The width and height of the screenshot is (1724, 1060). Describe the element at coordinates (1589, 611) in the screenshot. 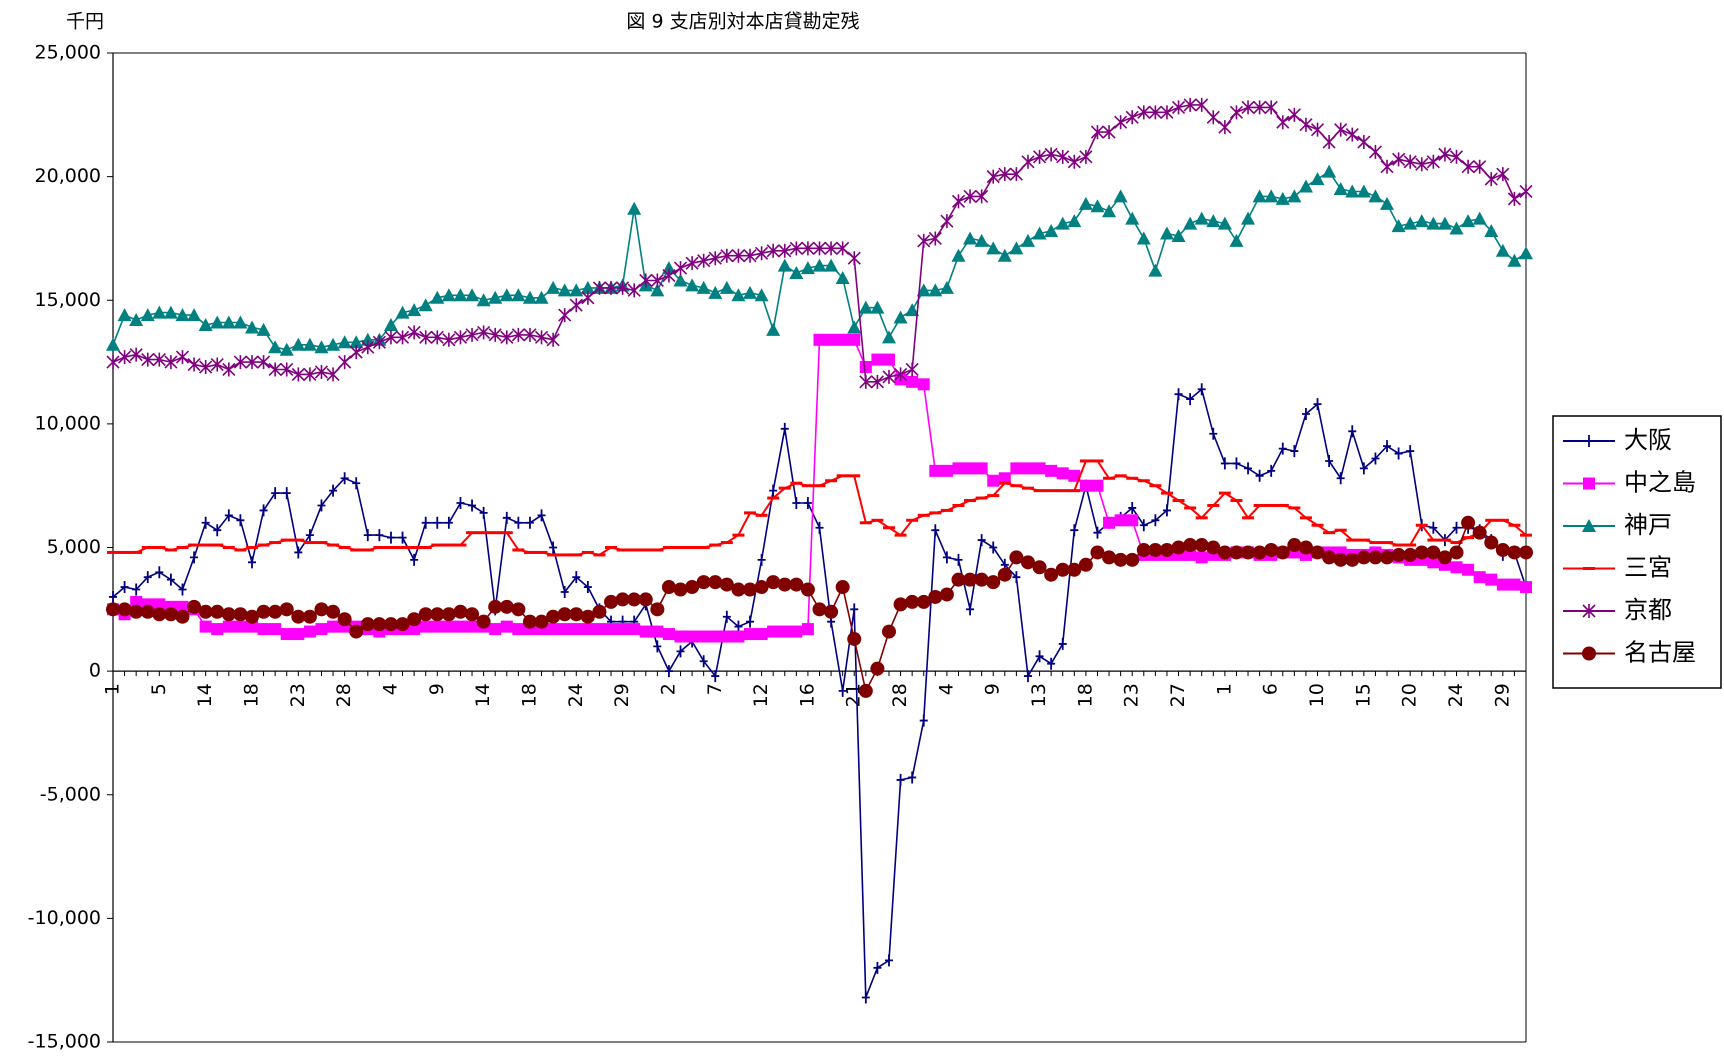

I see `legend-marker` at that location.